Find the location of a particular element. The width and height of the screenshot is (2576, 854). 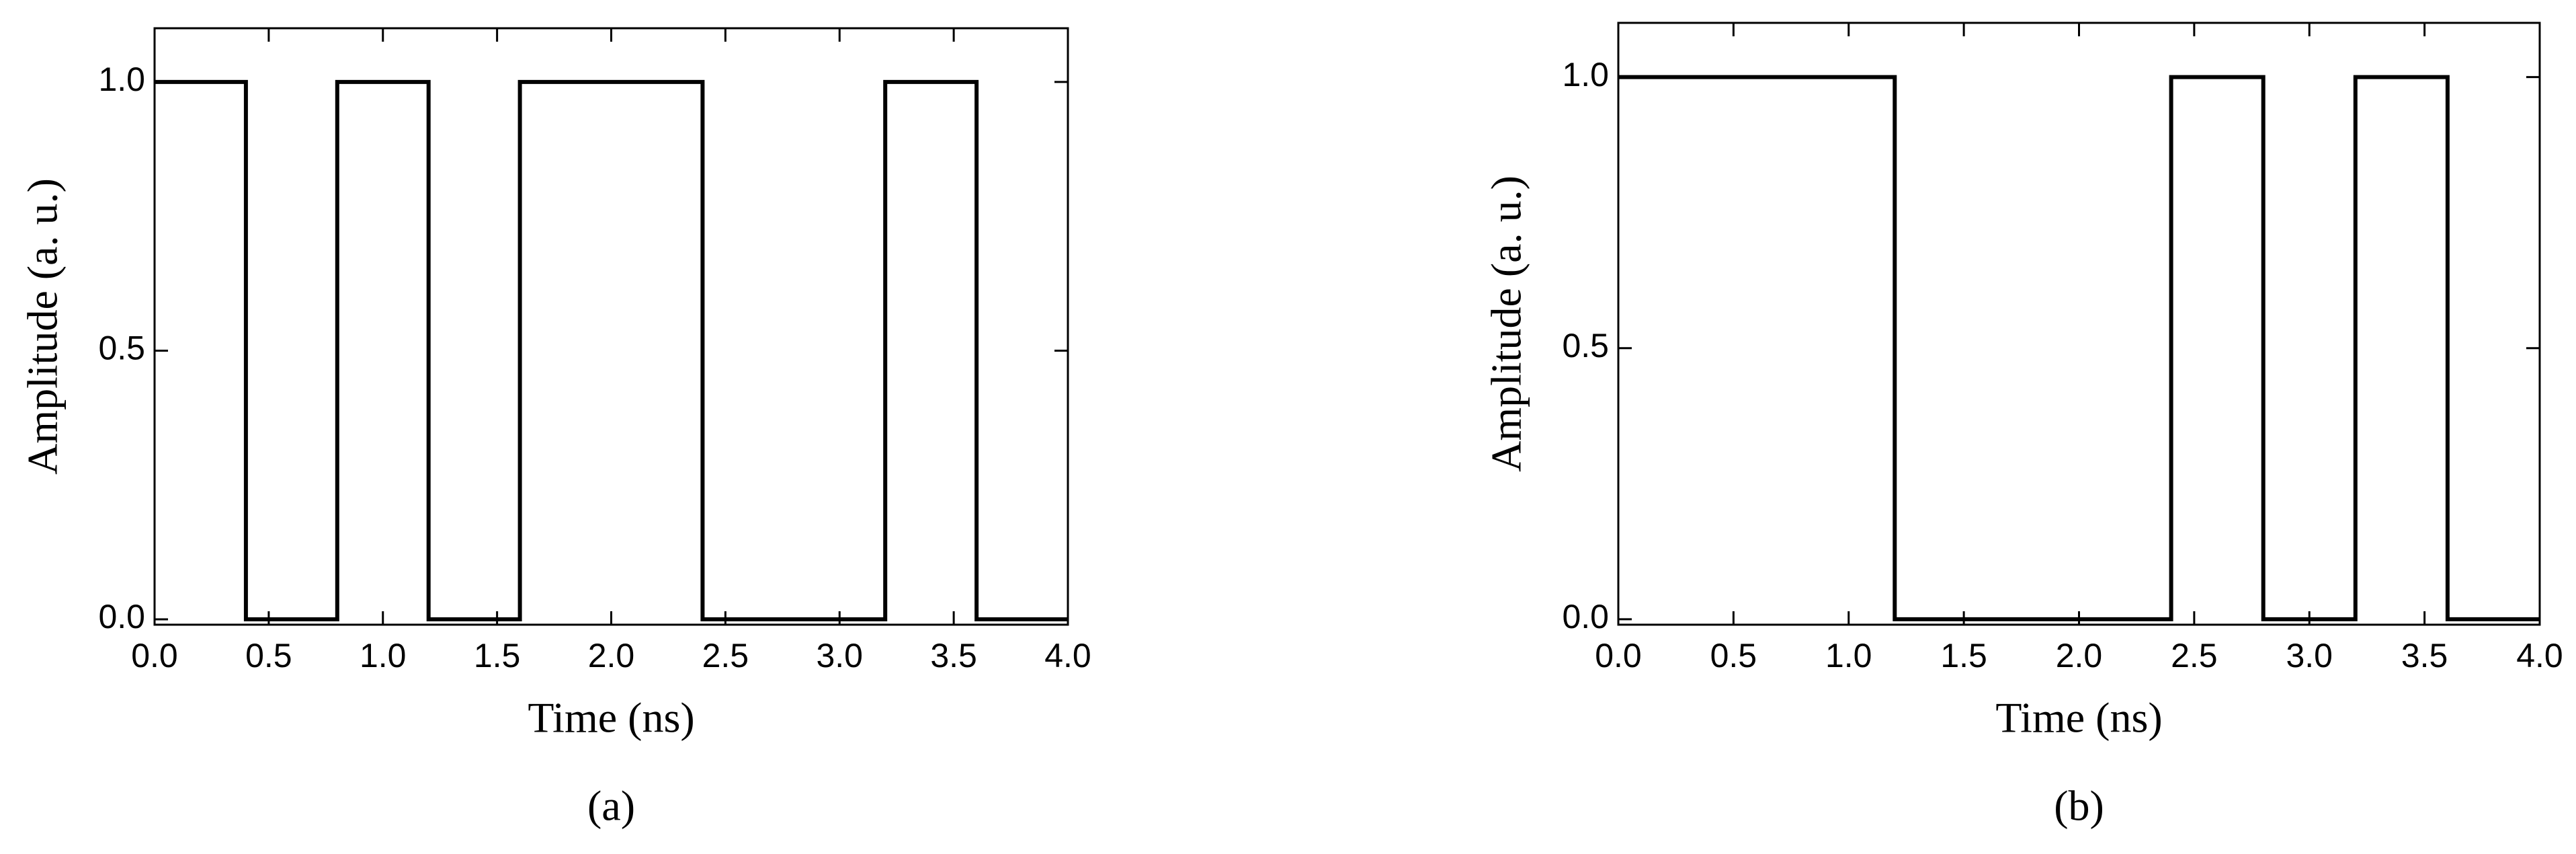

caption: (a) is located at coordinates (611, 806).